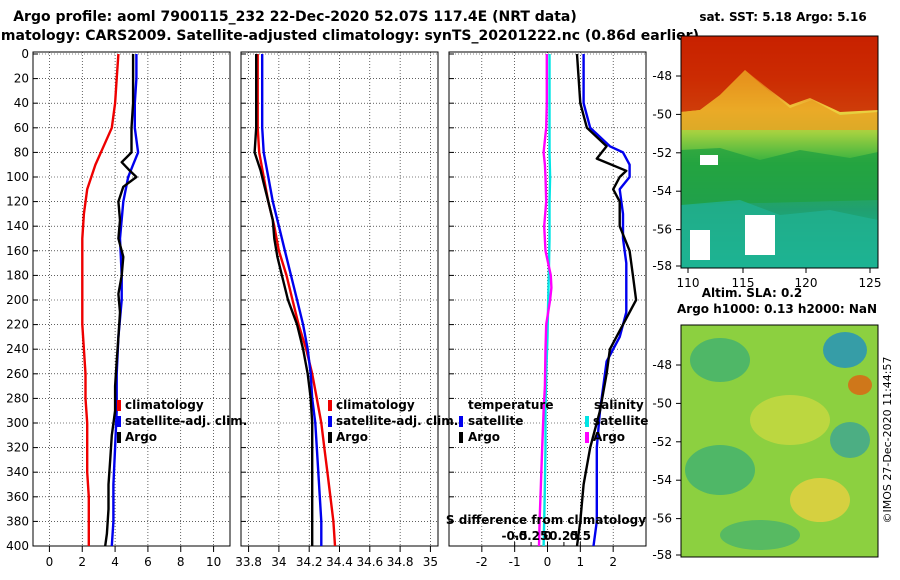 The image size is (900, 580). Describe the element at coordinates (870, 283) in the screenshot. I see `lon-tick-label: 125` at that location.